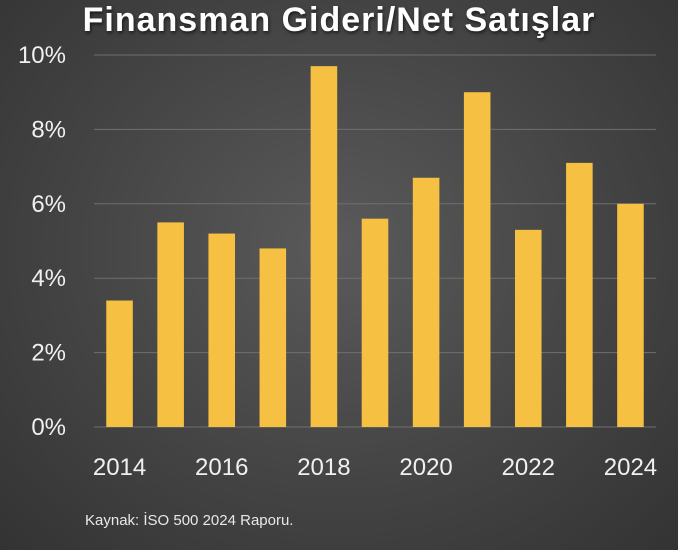  Describe the element at coordinates (324, 246) in the screenshot. I see `bar-2018` at that location.